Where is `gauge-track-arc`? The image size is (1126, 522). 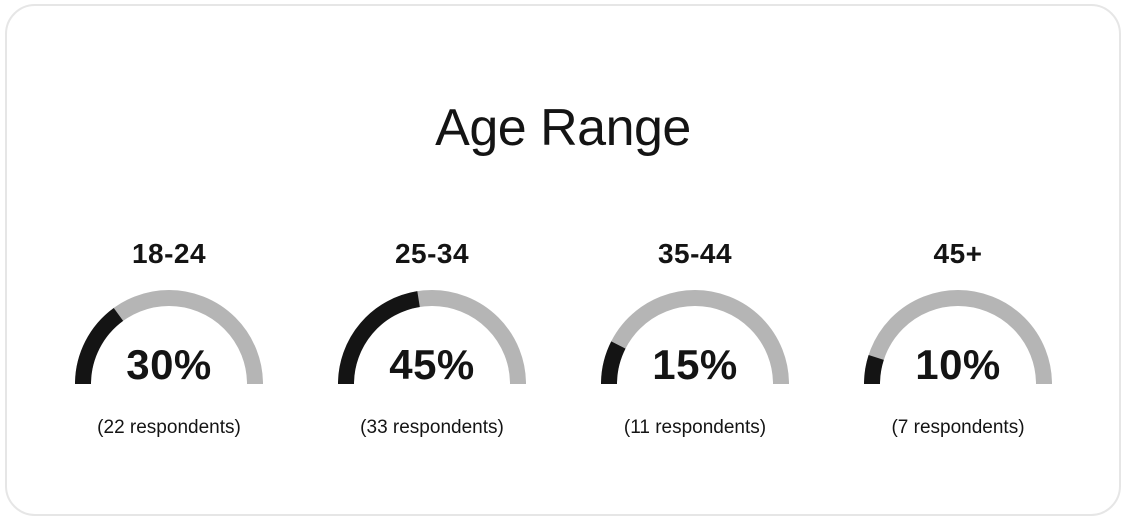
gauge-track-arc is located at coordinates (958, 337).